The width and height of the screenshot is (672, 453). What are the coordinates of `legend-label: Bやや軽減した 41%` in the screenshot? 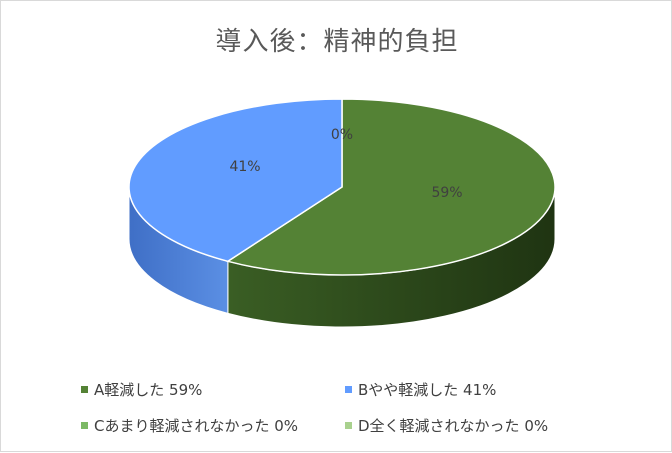 It's located at (427, 390).